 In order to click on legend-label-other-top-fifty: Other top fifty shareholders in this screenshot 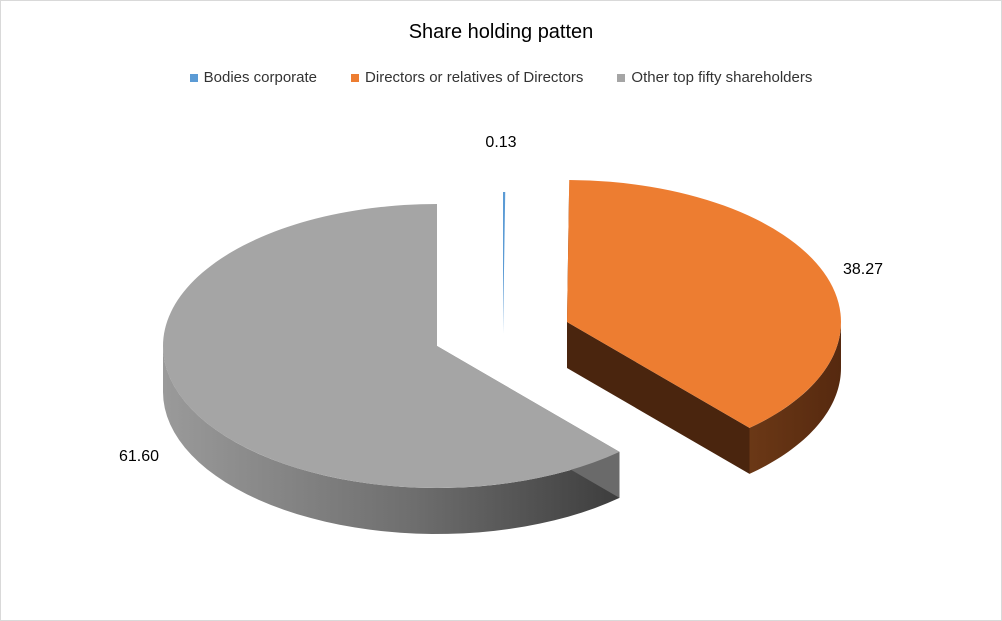, I will do `click(722, 77)`.